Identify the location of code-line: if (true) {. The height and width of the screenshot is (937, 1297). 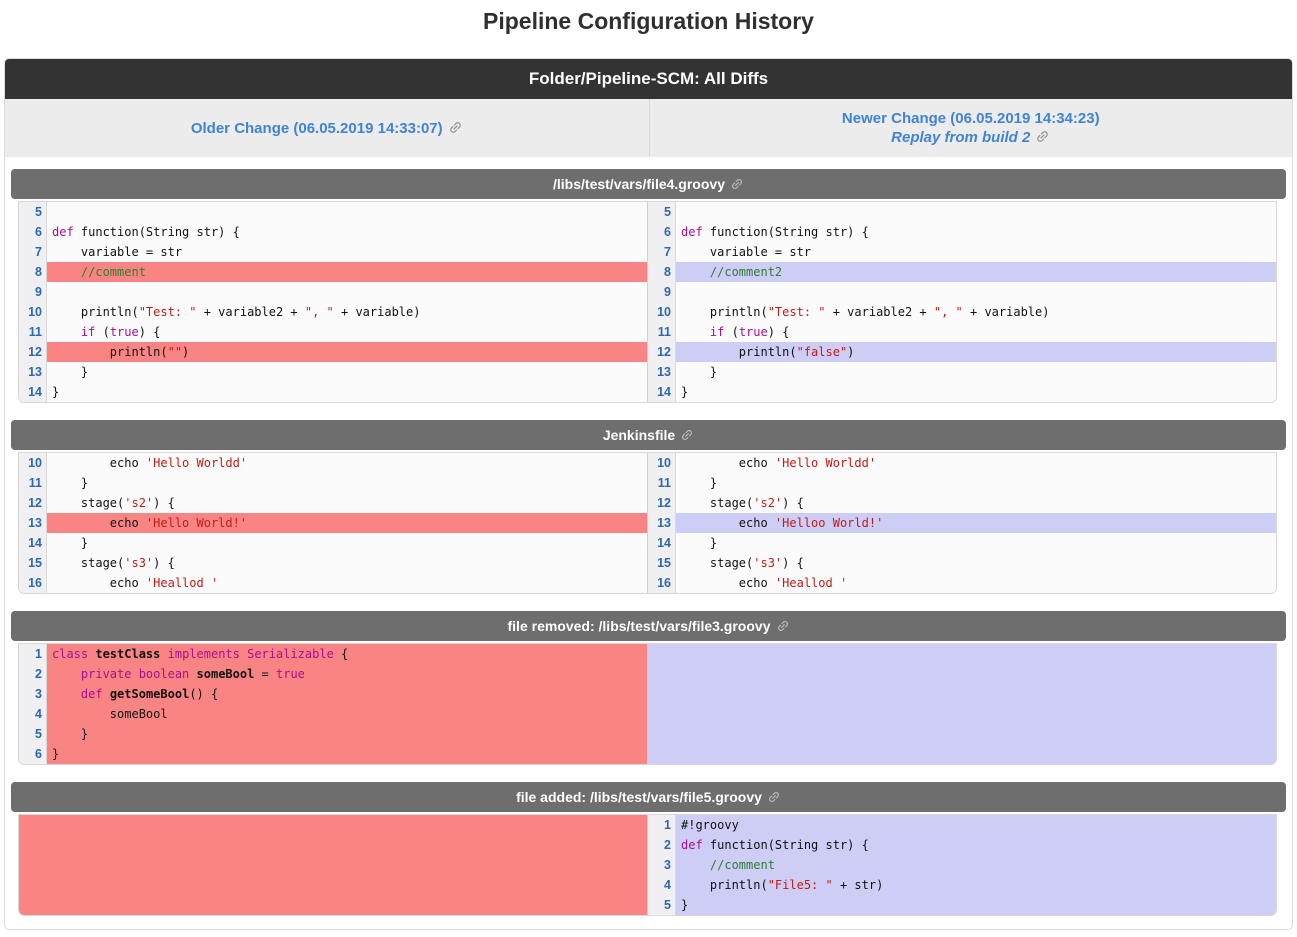
(120, 332).